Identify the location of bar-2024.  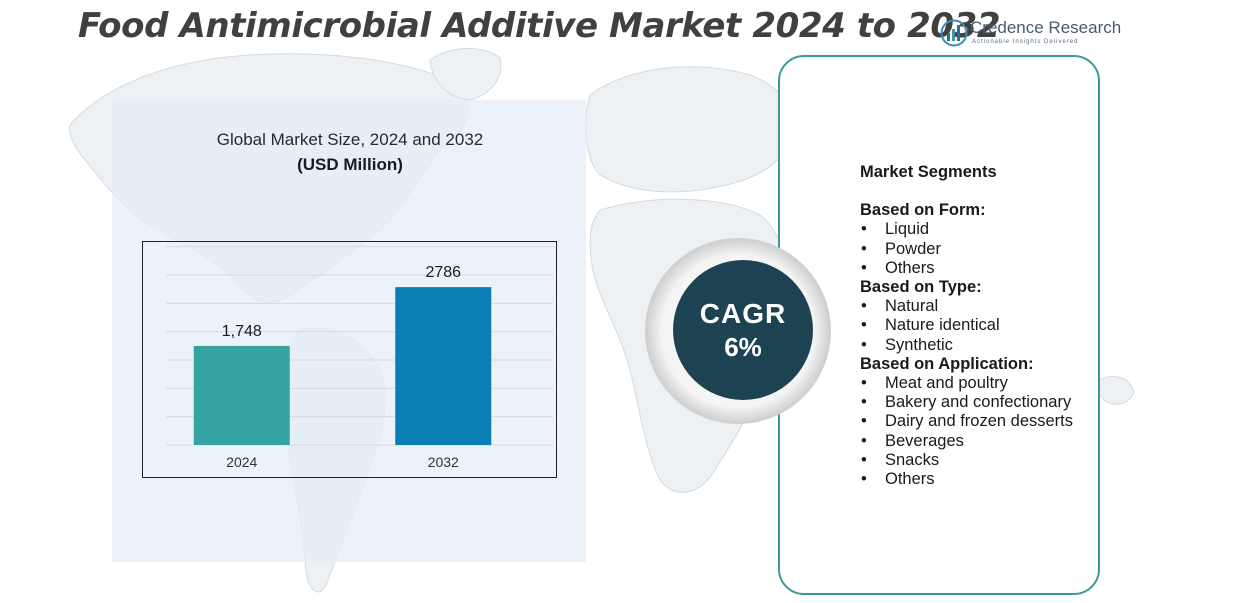
(241, 395).